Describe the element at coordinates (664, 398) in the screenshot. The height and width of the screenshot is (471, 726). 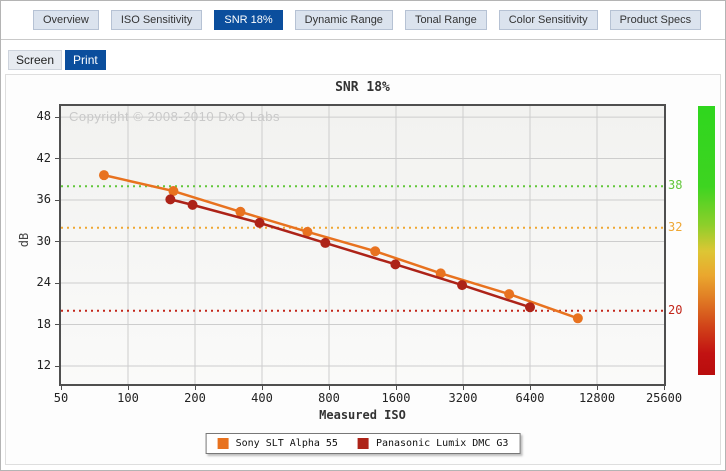
I see `x-tick-label: 25600` at that location.